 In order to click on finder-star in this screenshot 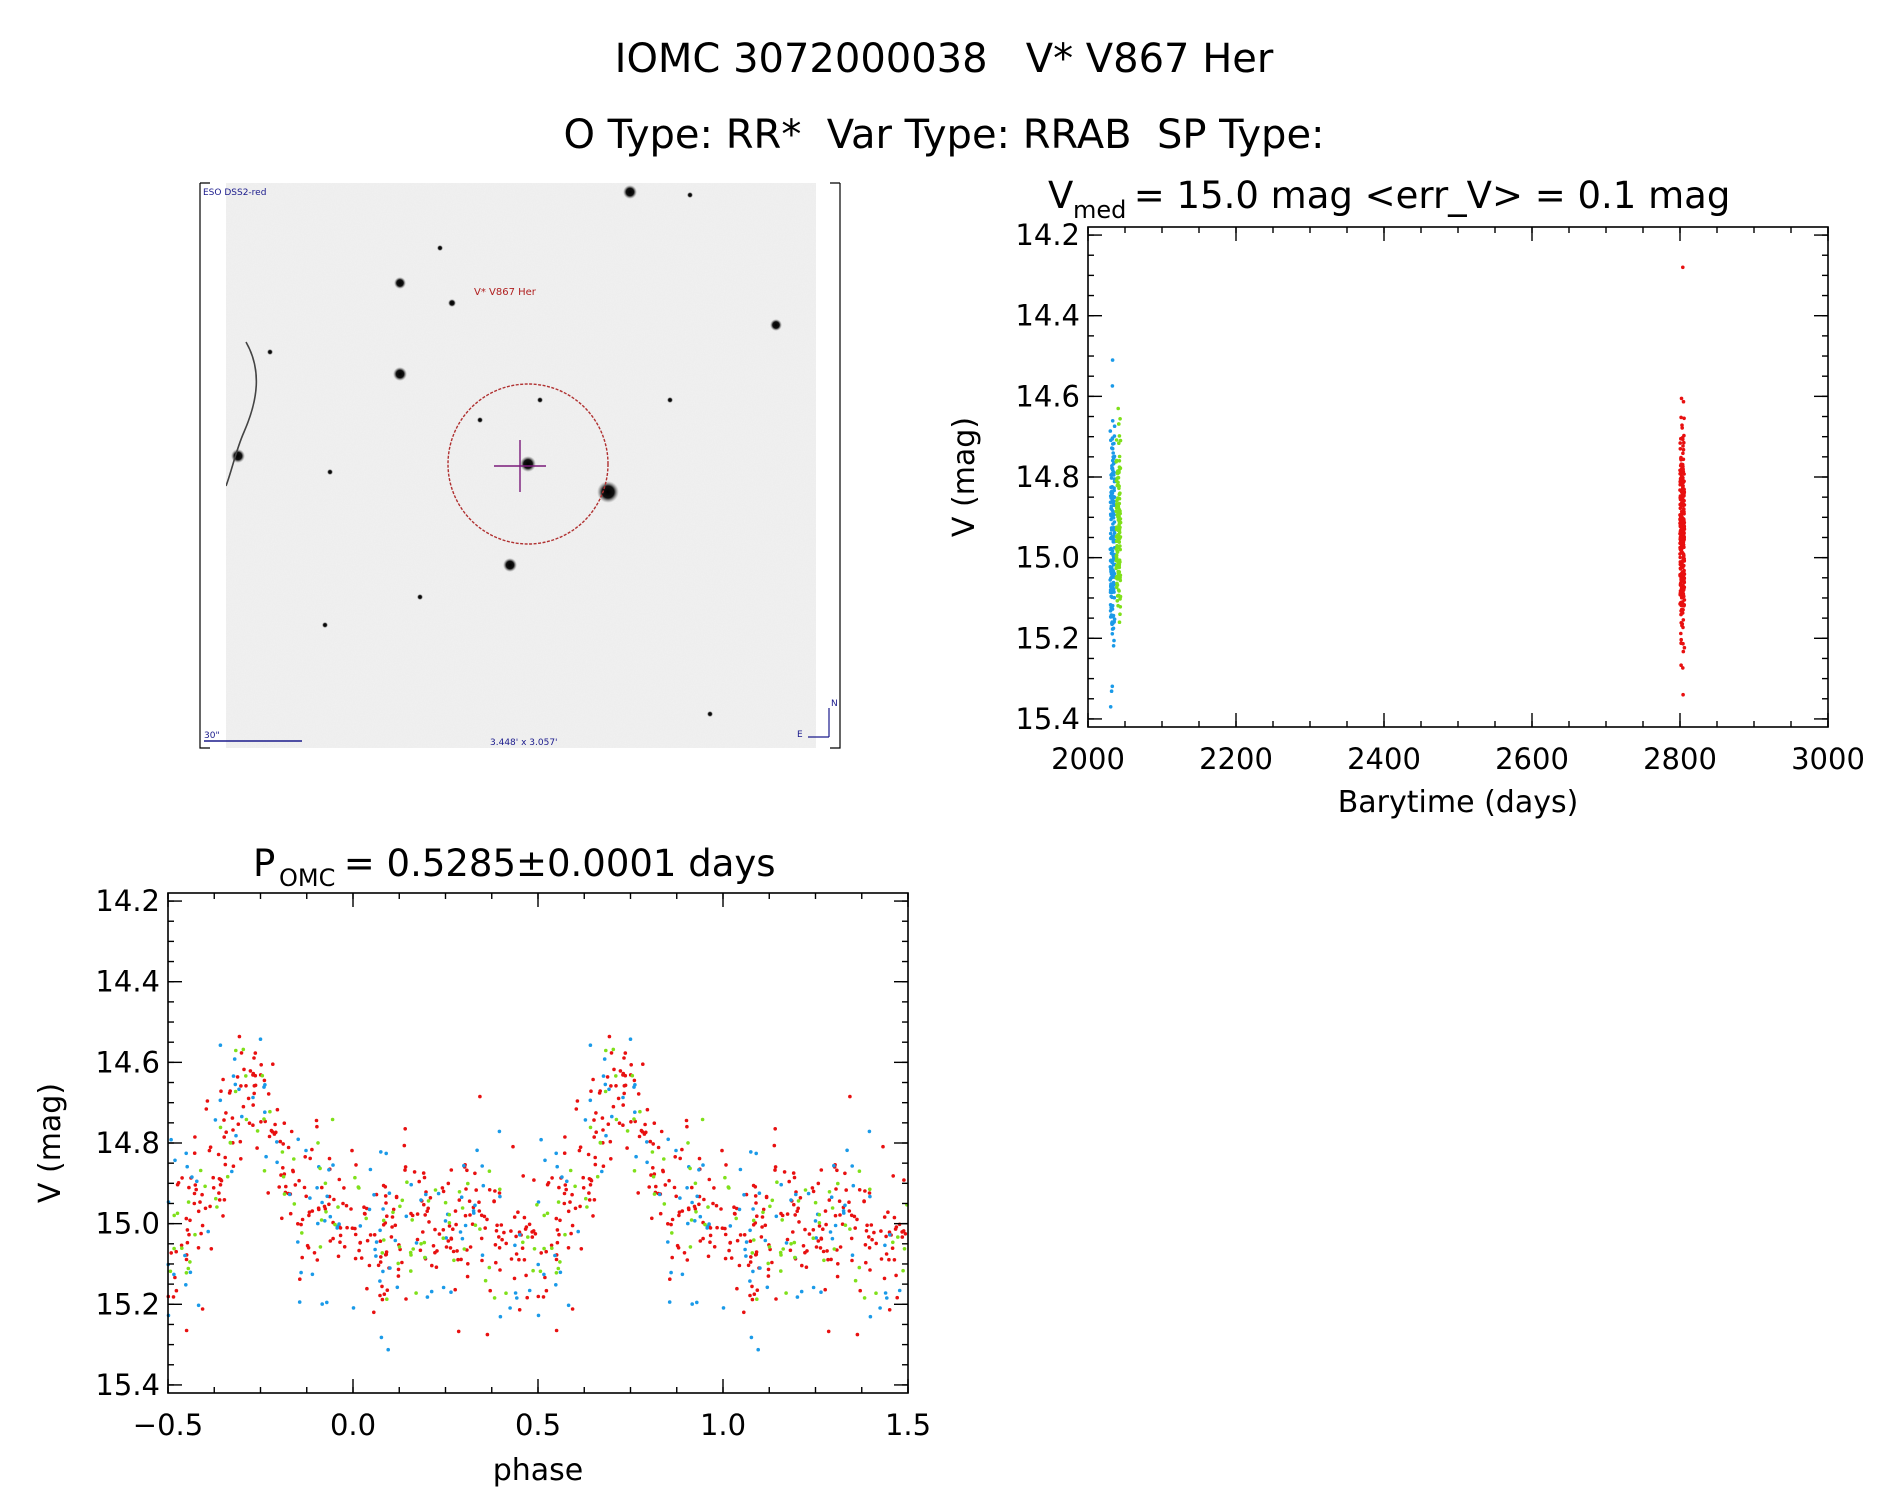, I will do `click(630, 192)`.